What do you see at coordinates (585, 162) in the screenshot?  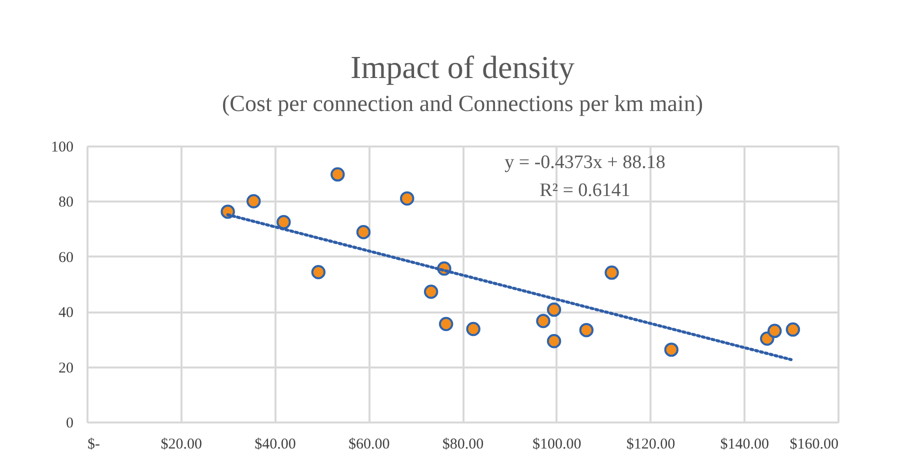 I see `annotation: y = -0.4373x + 88.18` at bounding box center [585, 162].